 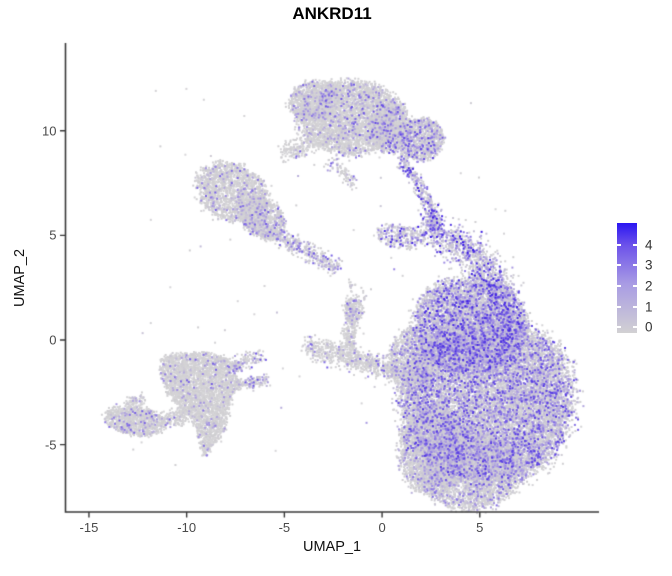 I want to click on legend-tick-label: 3, so click(x=649, y=265).